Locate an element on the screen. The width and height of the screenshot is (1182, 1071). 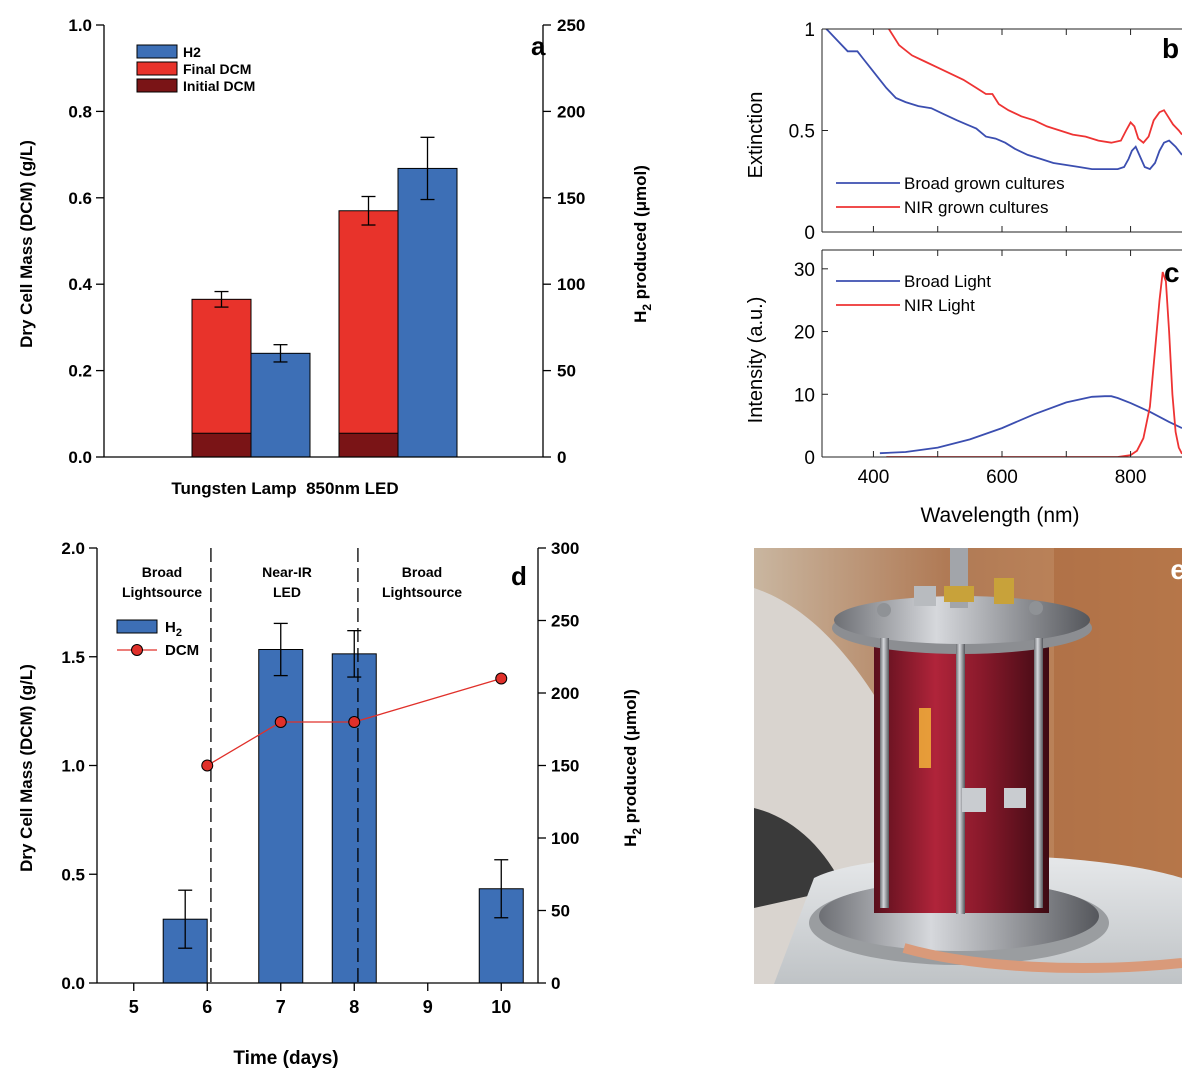
panel-e-letter: e is located at coordinates (1176, 569).